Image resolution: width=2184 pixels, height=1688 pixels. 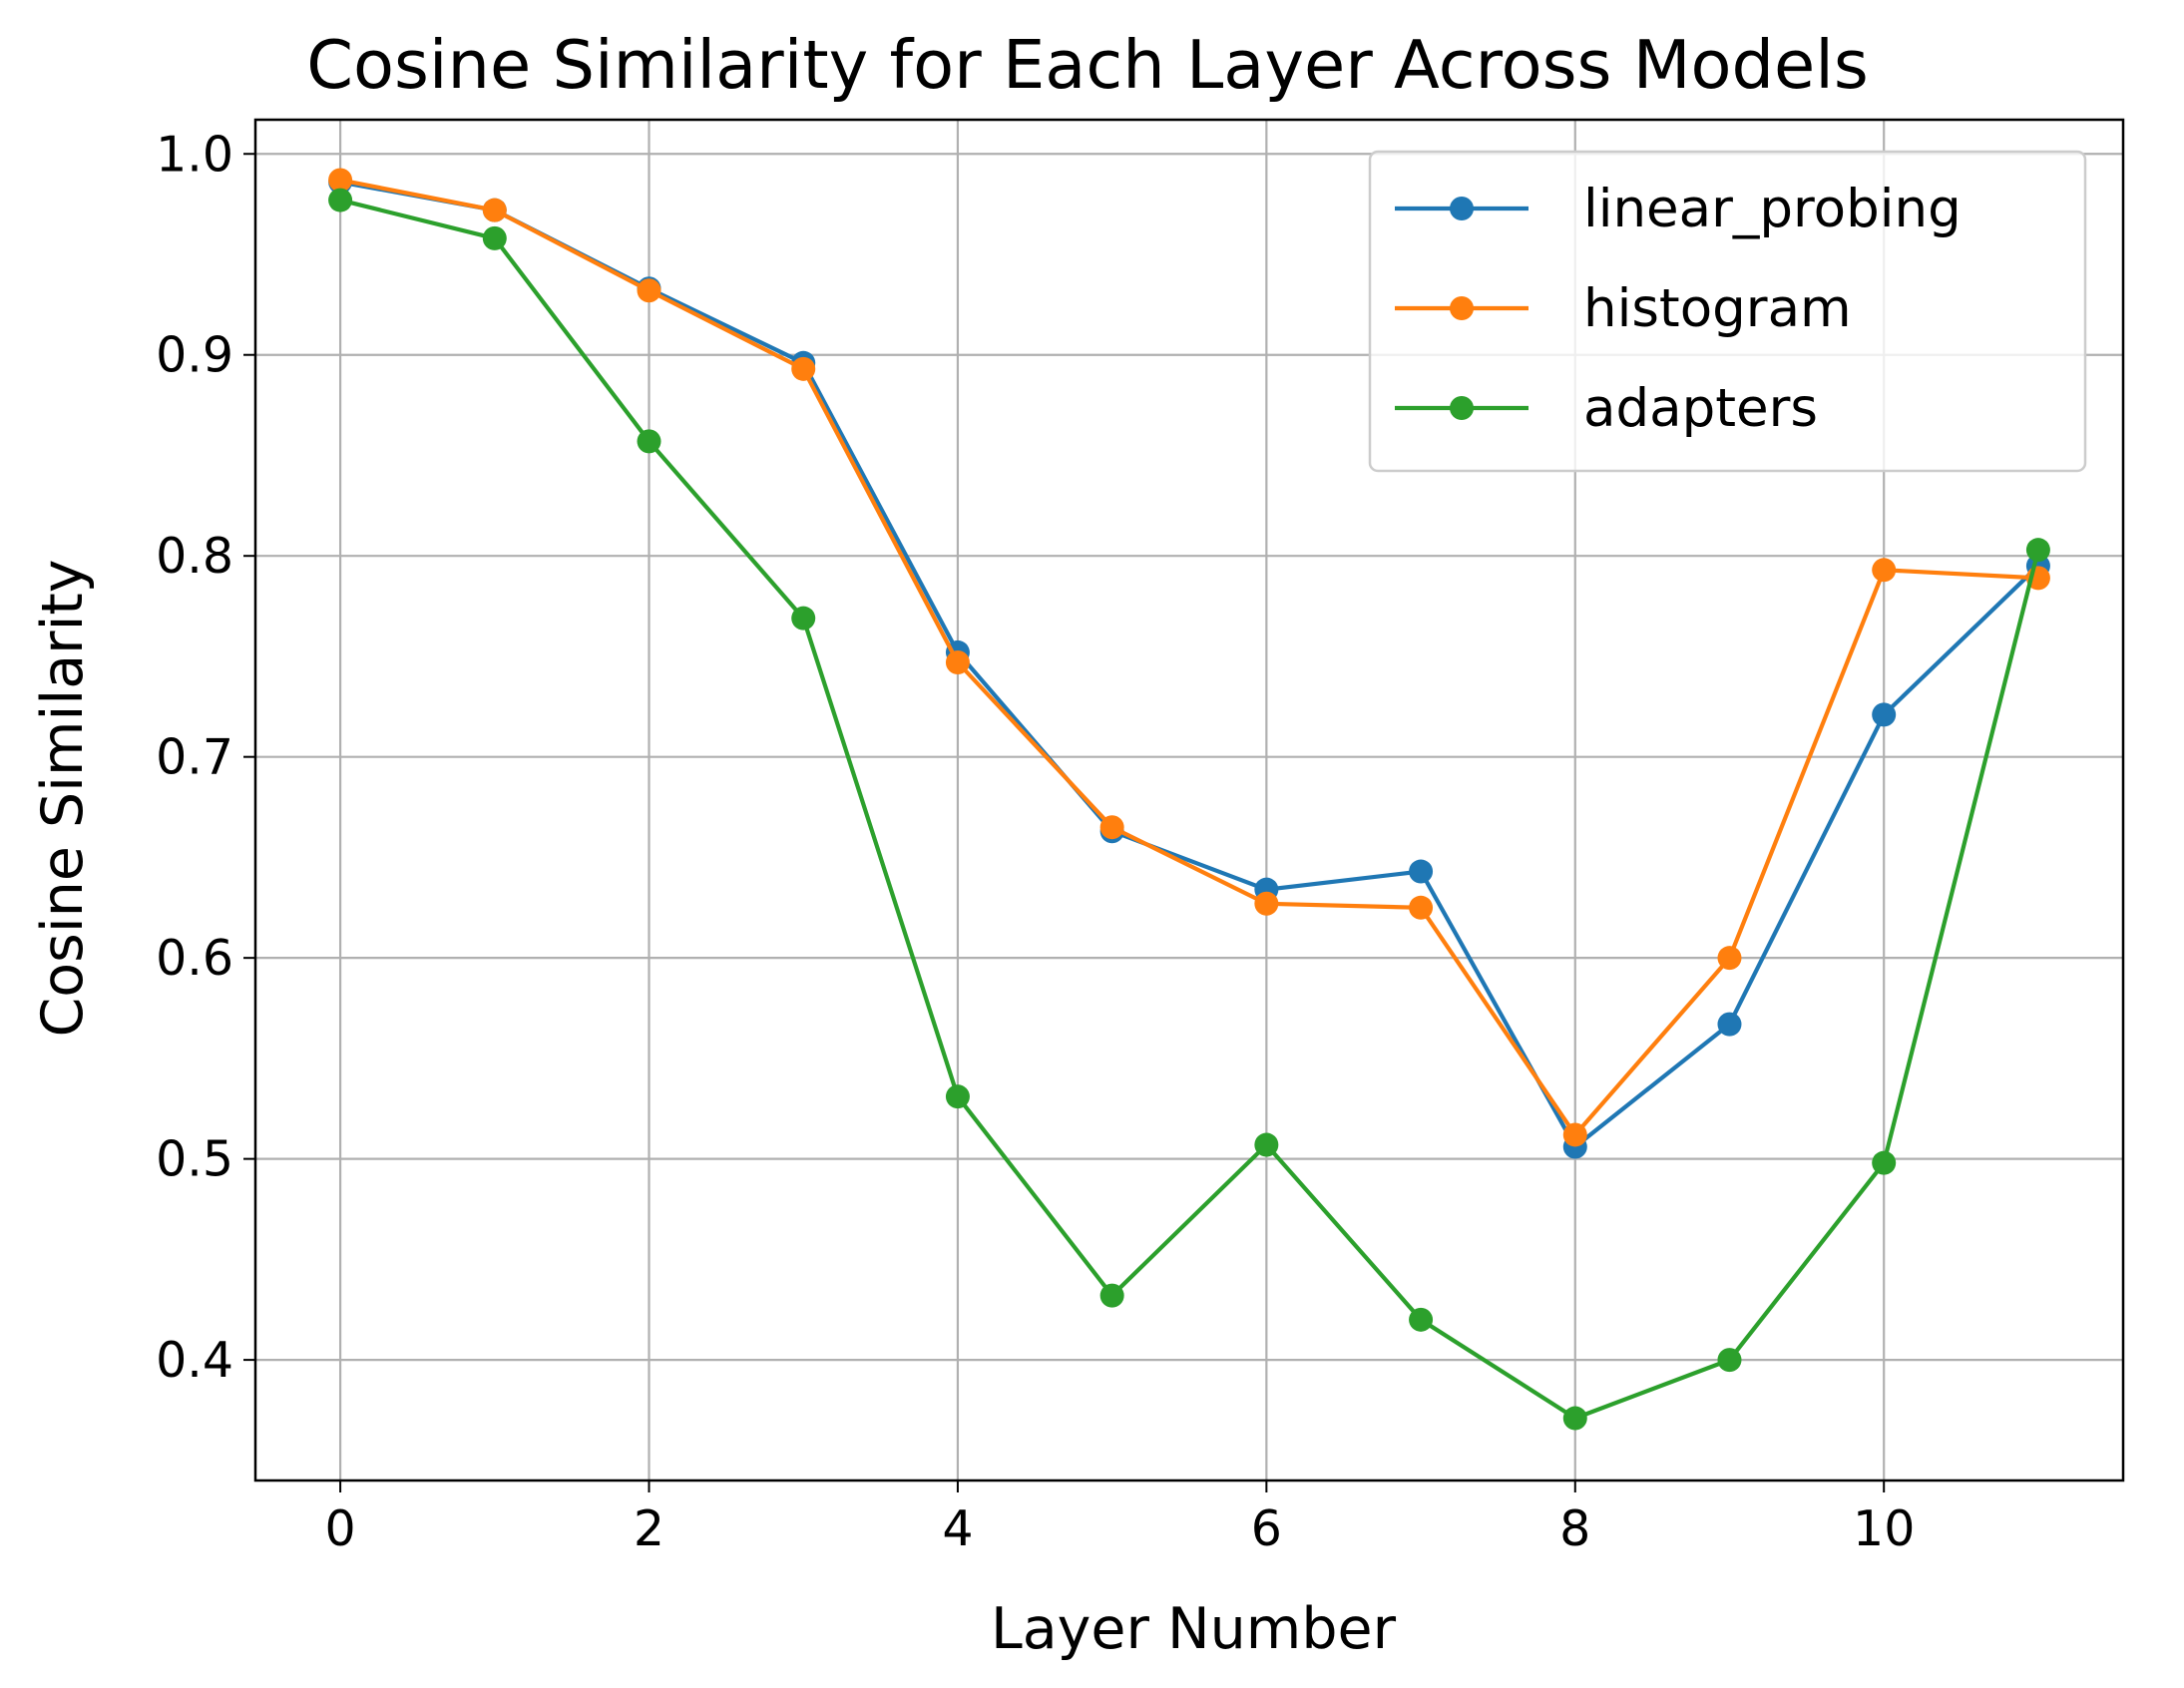 I want to click on y-tick-label: 0.6, so click(x=194, y=958).